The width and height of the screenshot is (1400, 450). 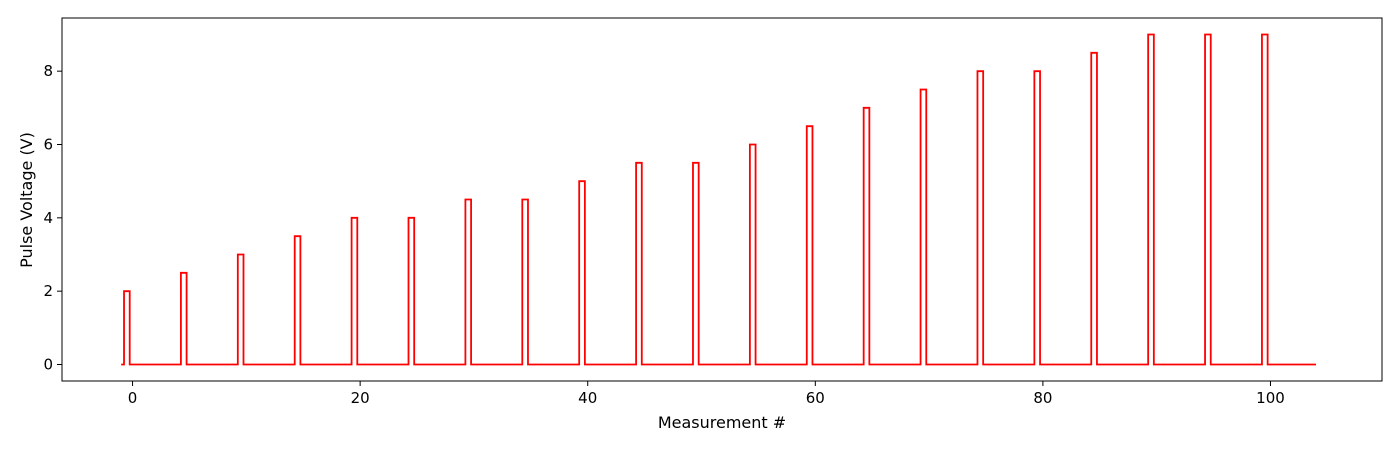 What do you see at coordinates (815, 398) in the screenshot?
I see `x-tick-label: 60` at bounding box center [815, 398].